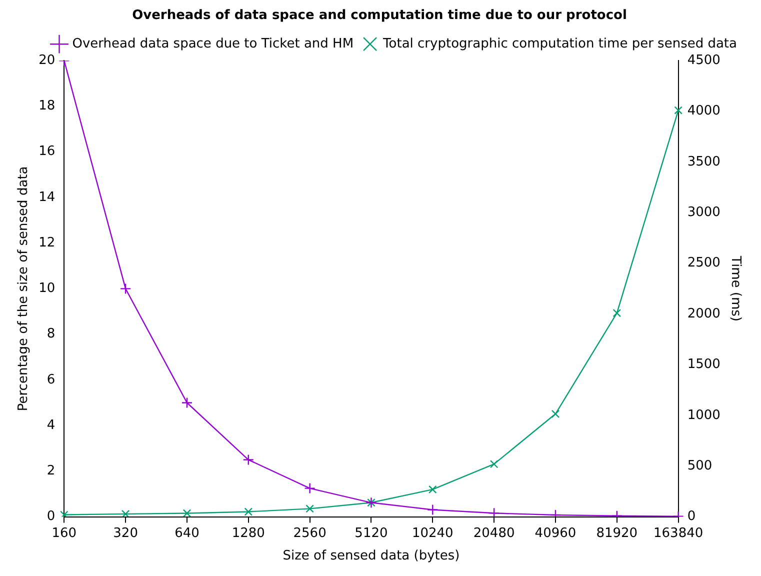  Describe the element at coordinates (703, 162) in the screenshot. I see `y2-tick-label: 3500` at that location.